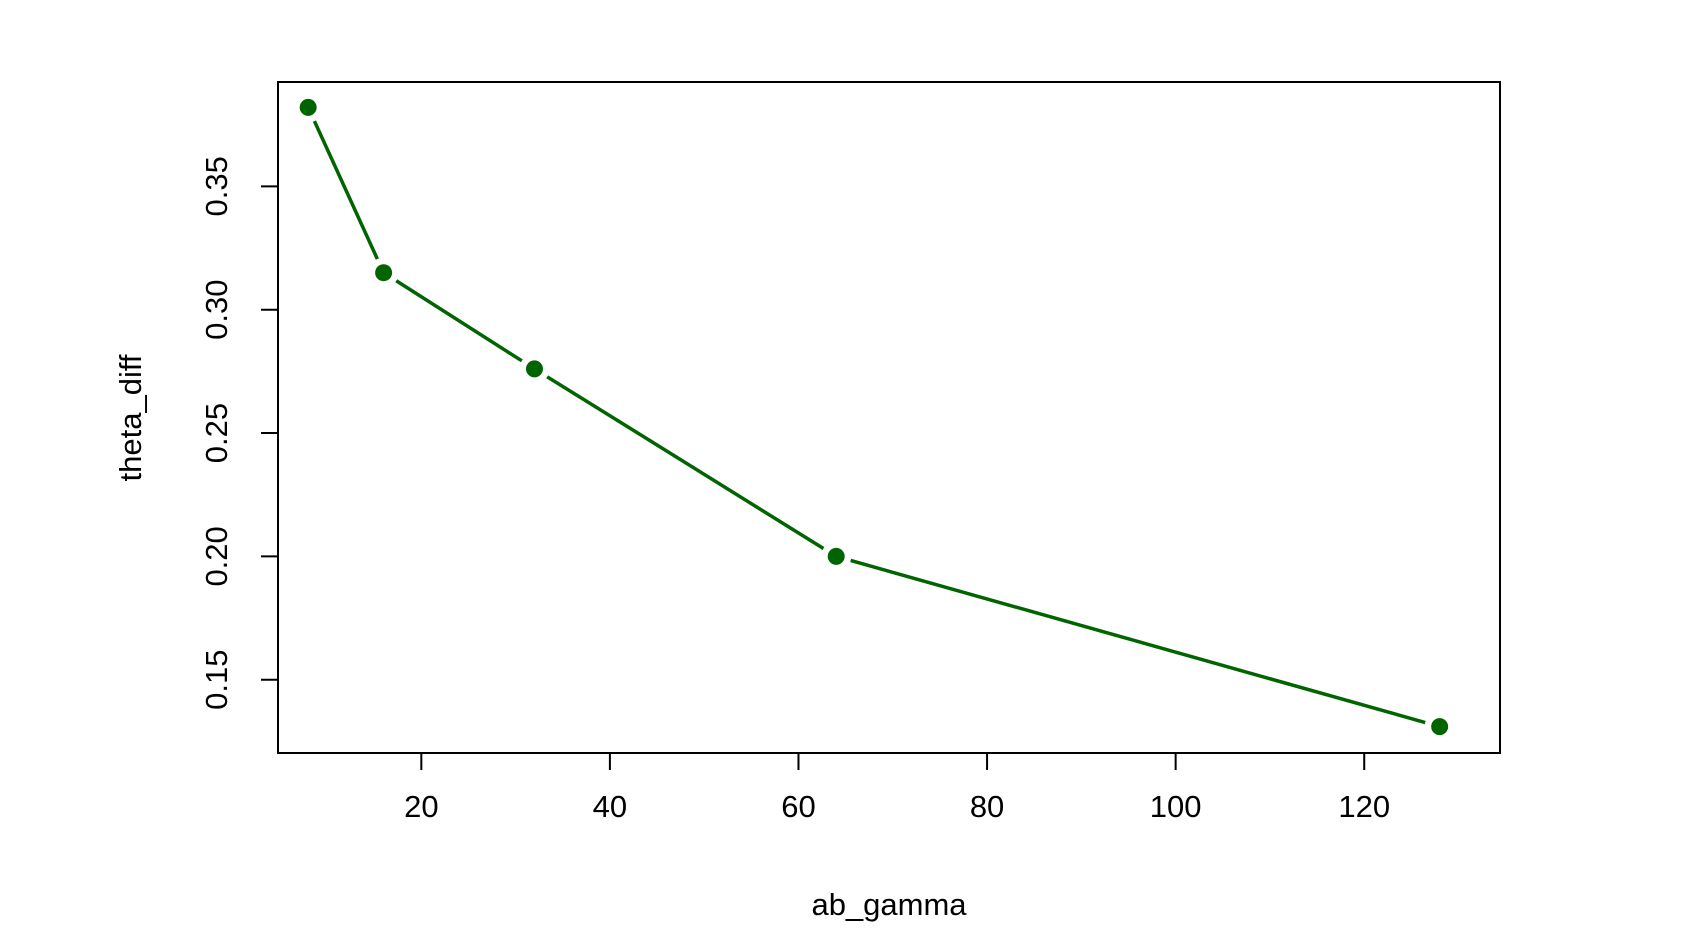 Image resolution: width=1692 pixels, height=947 pixels. I want to click on x-tick-label: 120, so click(1364, 806).